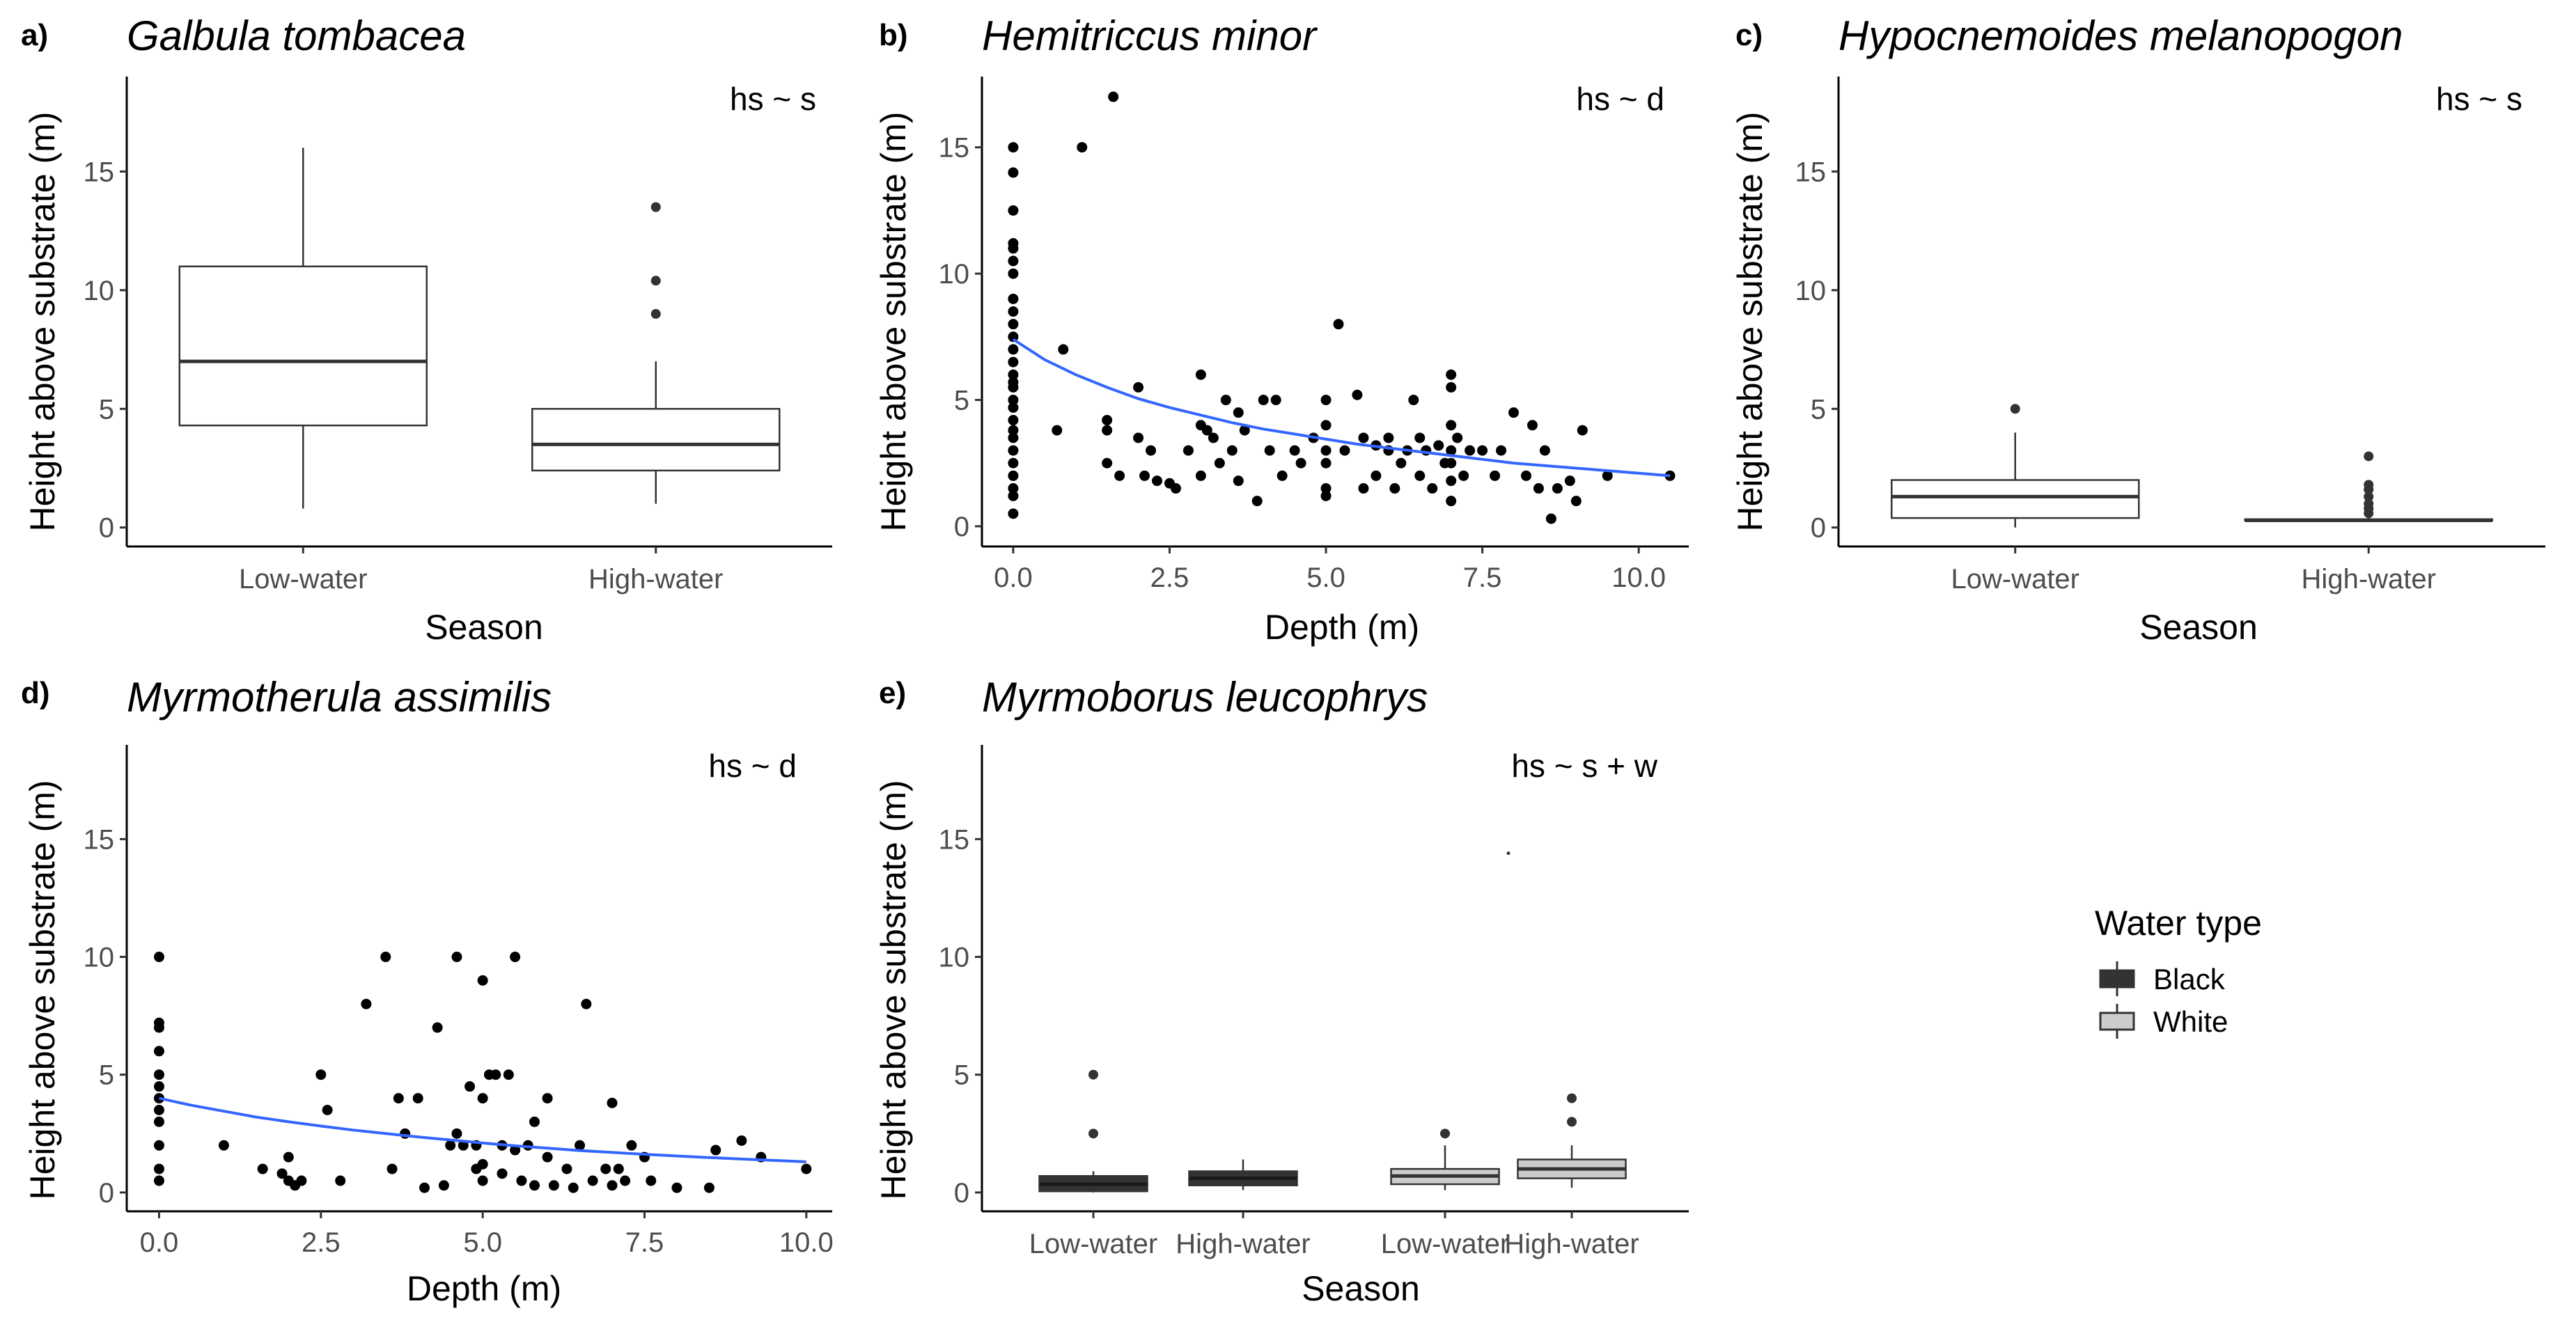  Describe the element at coordinates (1445, 1244) in the screenshot. I see `panel-e-xtick-label: Low-water` at that location.